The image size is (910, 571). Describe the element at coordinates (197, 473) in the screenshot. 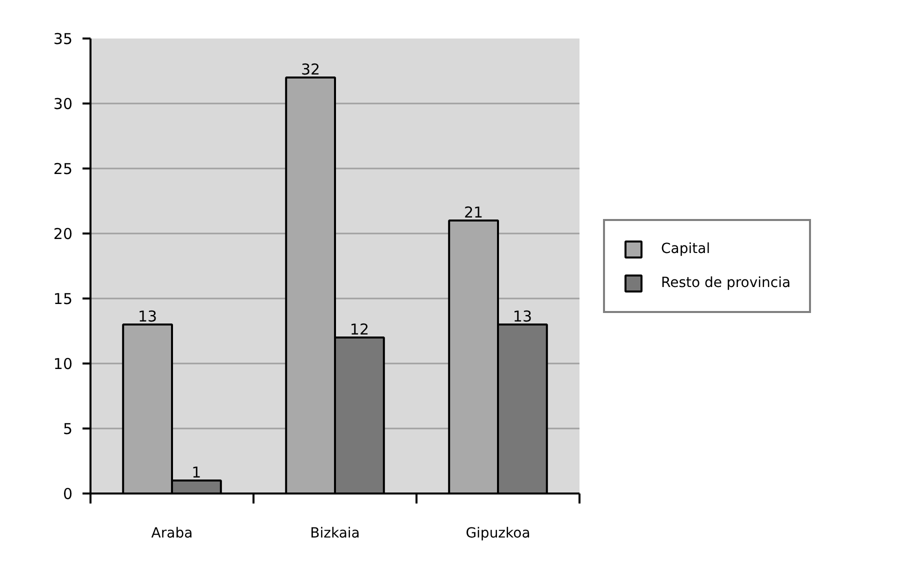

I see `data-label: 1` at that location.